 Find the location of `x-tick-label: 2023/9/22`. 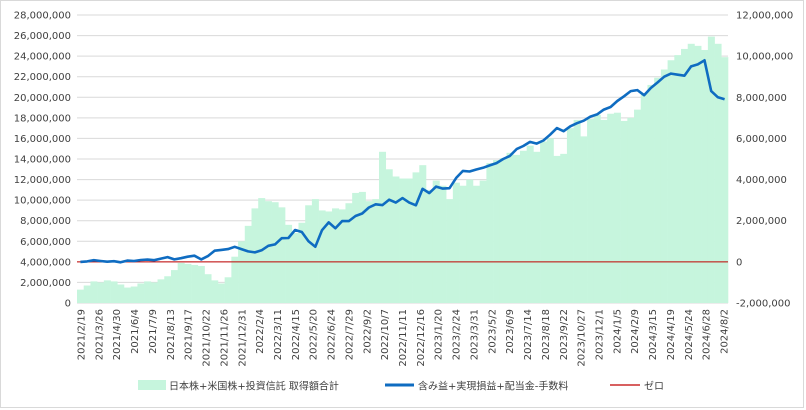

x-tick-label: 2023/9/22 is located at coordinates (564, 334).